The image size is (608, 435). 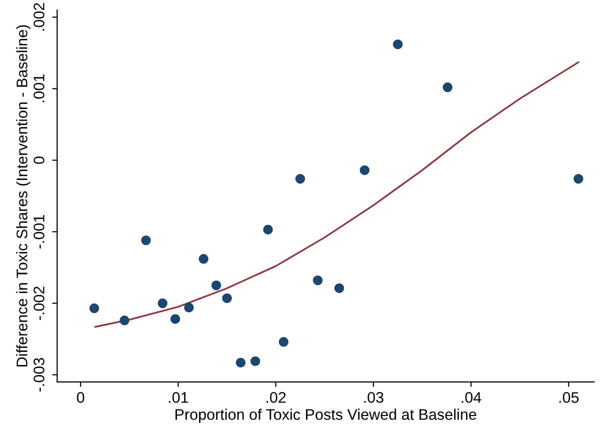 I want to click on x-axis-title: Proportion of Toxic Posts Viewed at Baseline, so click(x=326, y=415).